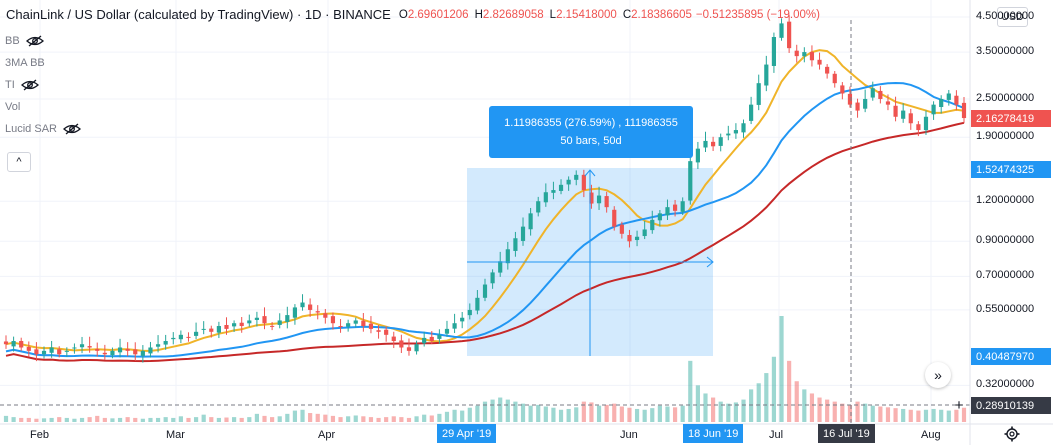  What do you see at coordinates (586, 14) in the screenshot?
I see `ohlc-value: 2.15418000` at bounding box center [586, 14].